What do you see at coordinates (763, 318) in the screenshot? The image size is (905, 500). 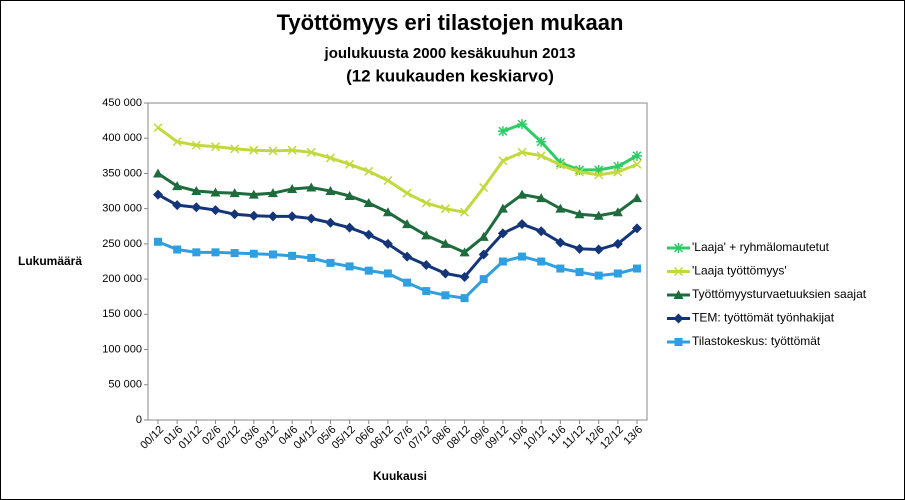 I see `legend-label: TEM: työttömät työnhakijat` at bounding box center [763, 318].